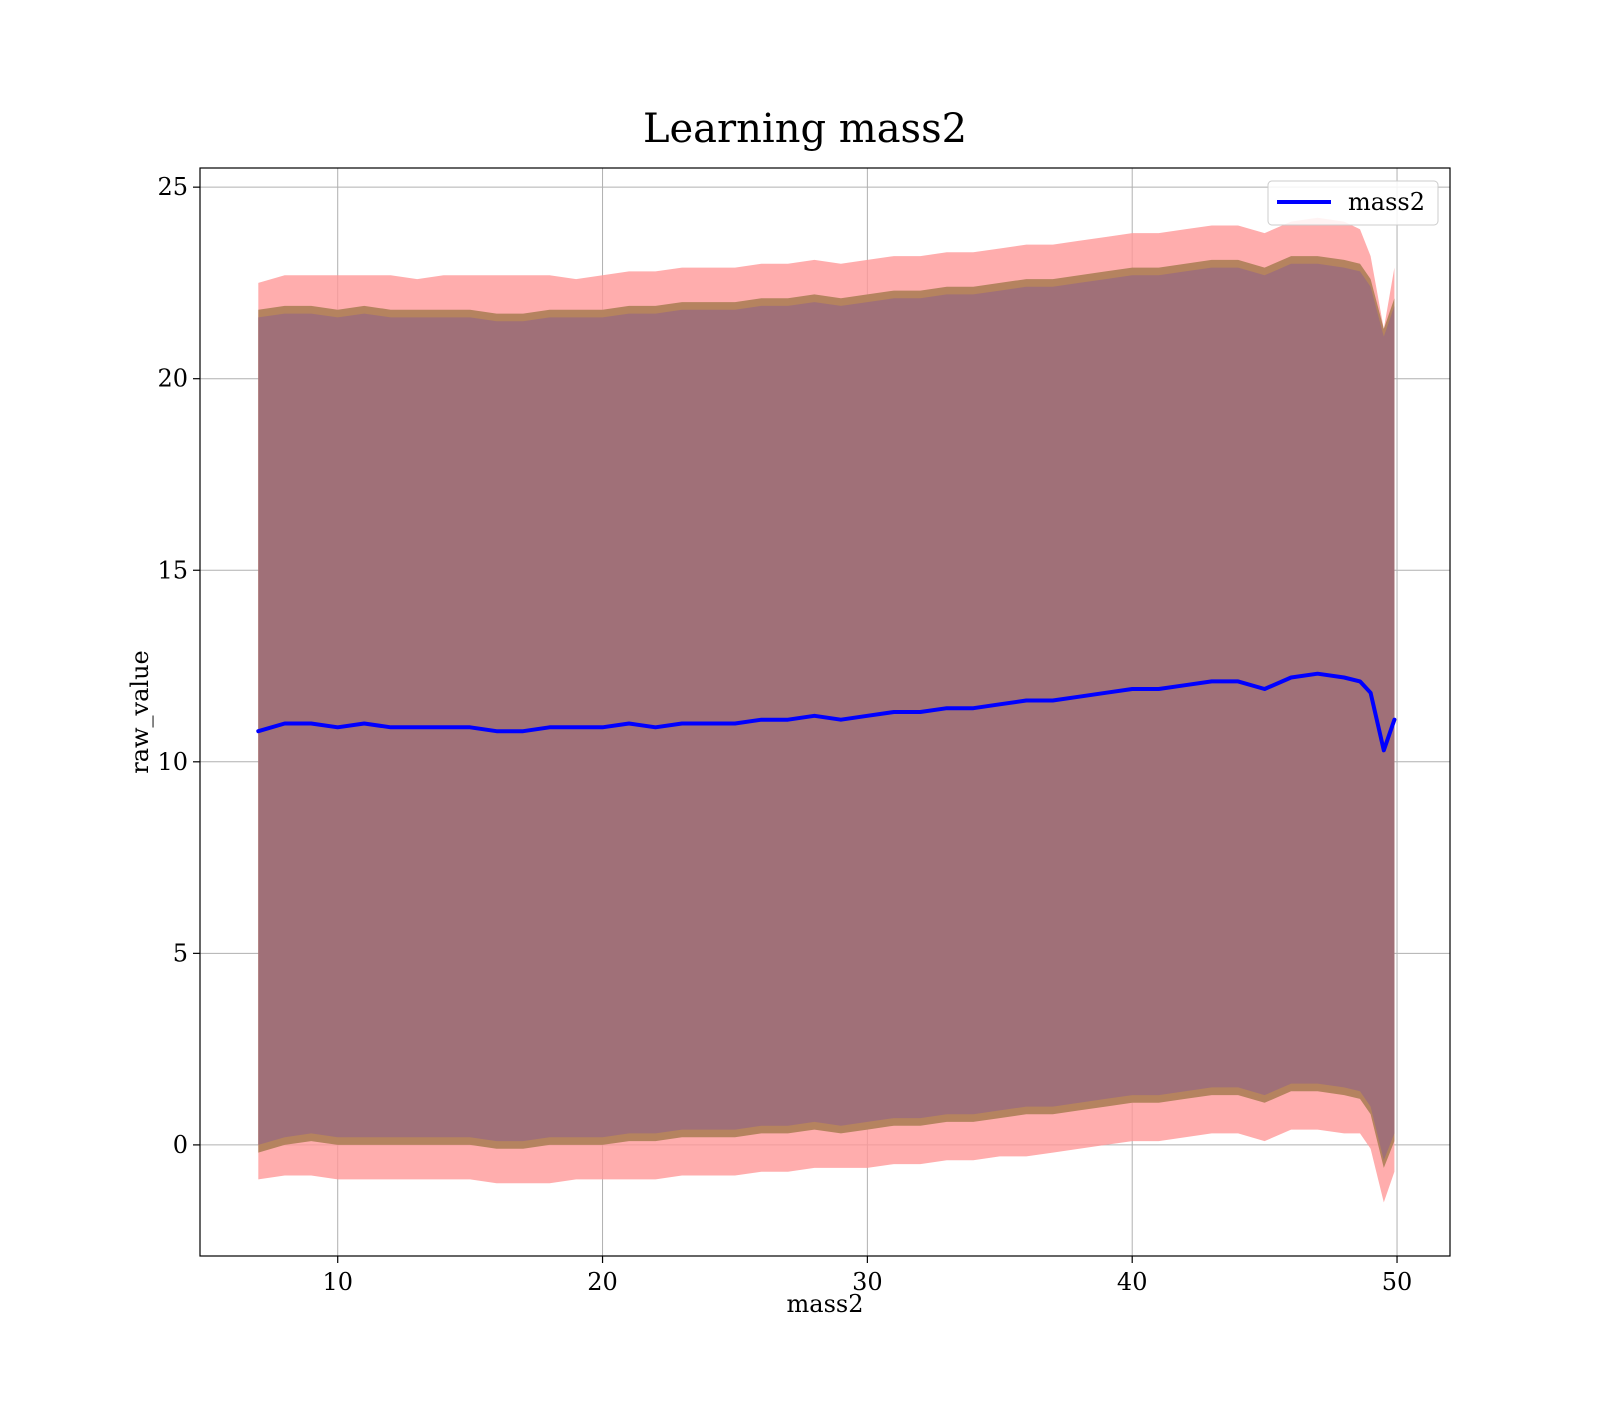  I want to click on series-line-mass2, so click(826, 712).